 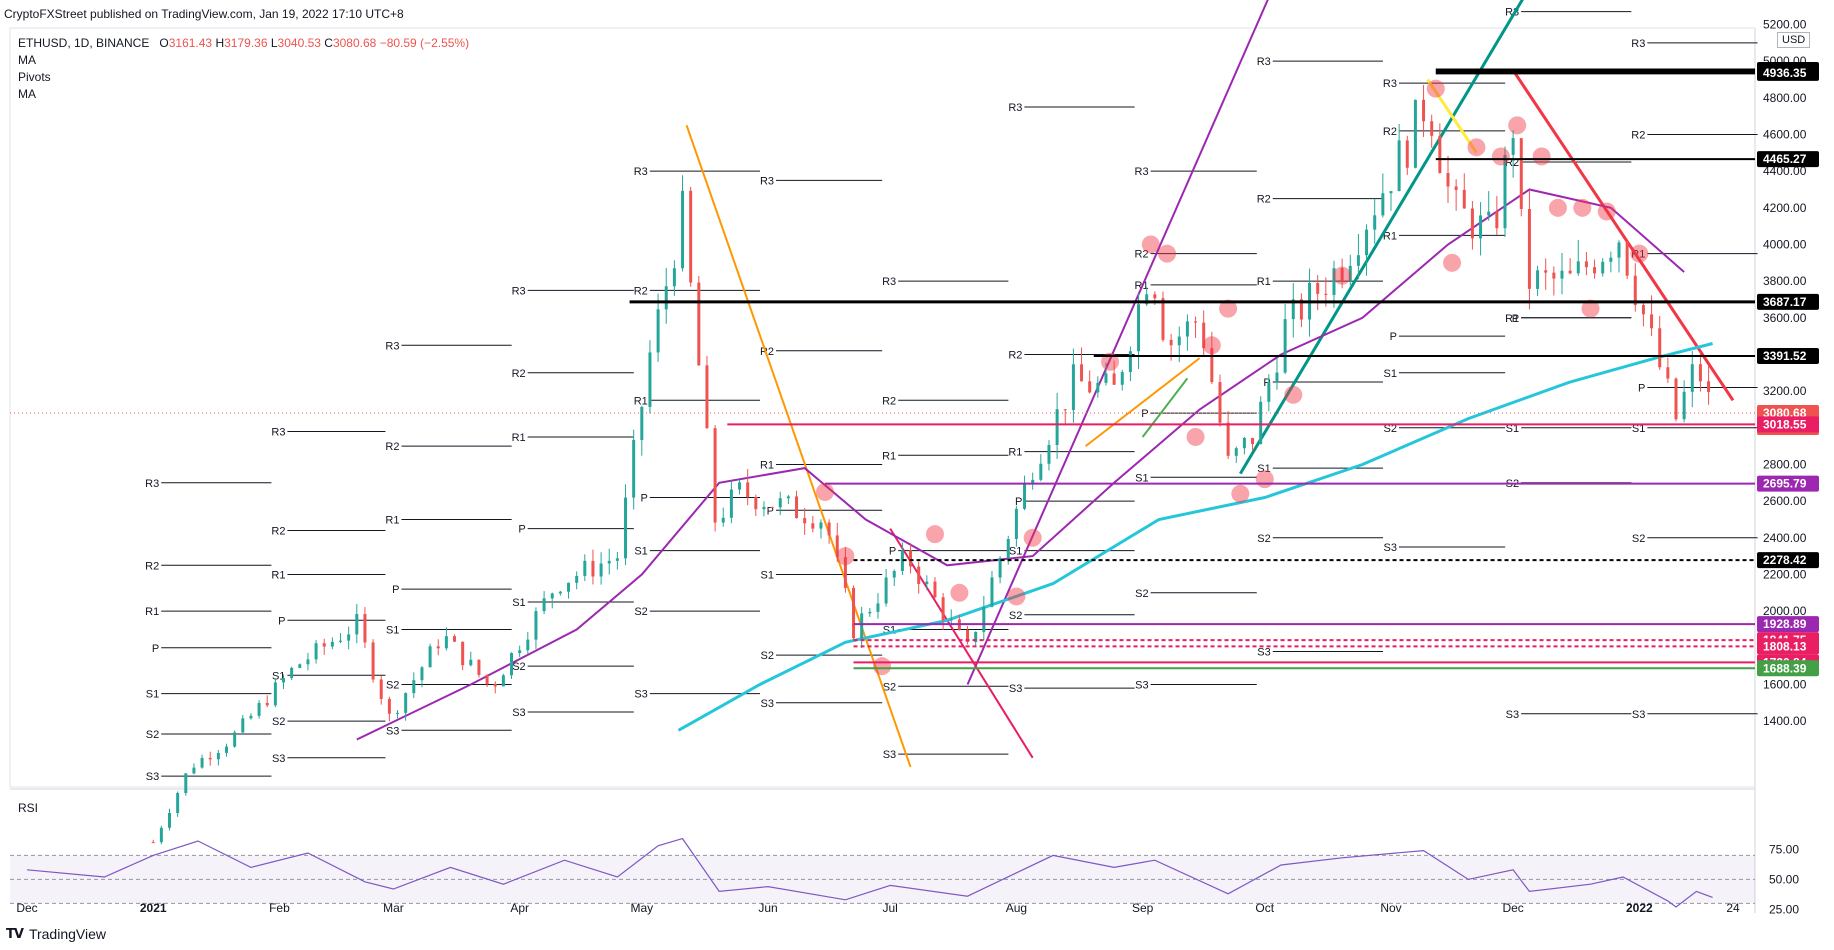 I want to click on price-badge-label: 3687.17, so click(x=1785, y=302).